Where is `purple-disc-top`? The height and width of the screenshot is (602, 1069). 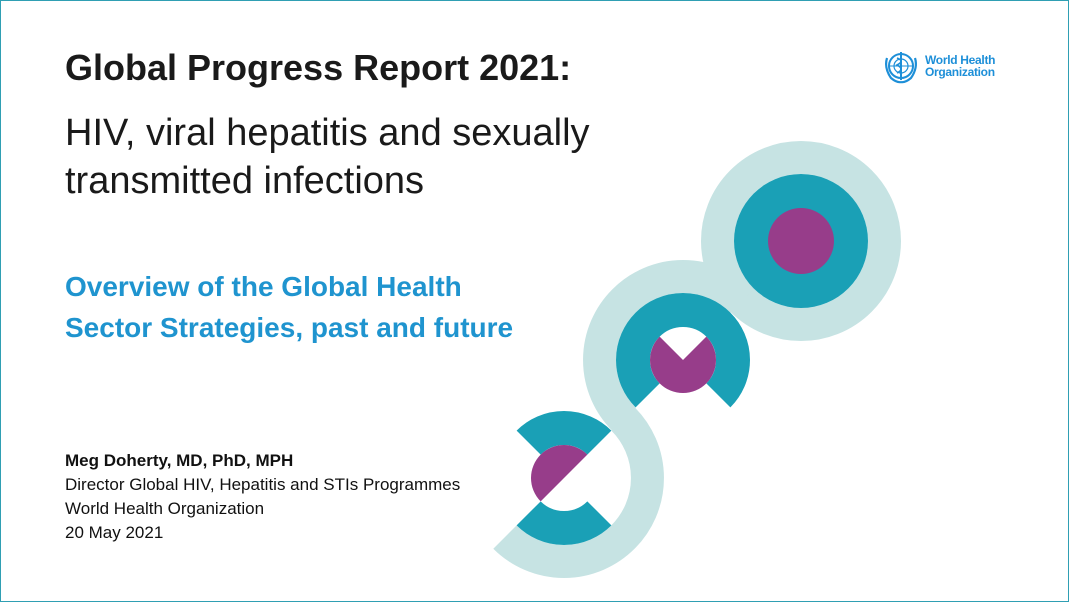 purple-disc-top is located at coordinates (801, 241).